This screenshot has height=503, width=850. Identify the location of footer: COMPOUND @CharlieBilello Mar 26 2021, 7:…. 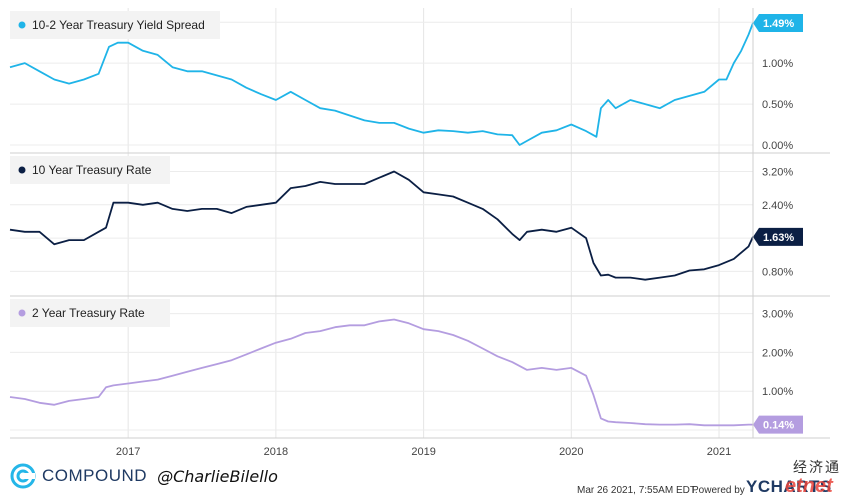
(425, 479).